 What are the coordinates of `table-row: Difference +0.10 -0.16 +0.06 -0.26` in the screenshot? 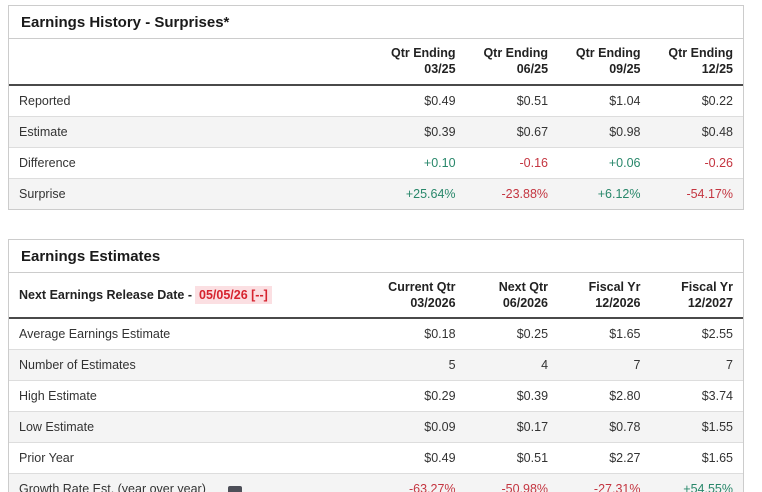 It's located at (376, 162).